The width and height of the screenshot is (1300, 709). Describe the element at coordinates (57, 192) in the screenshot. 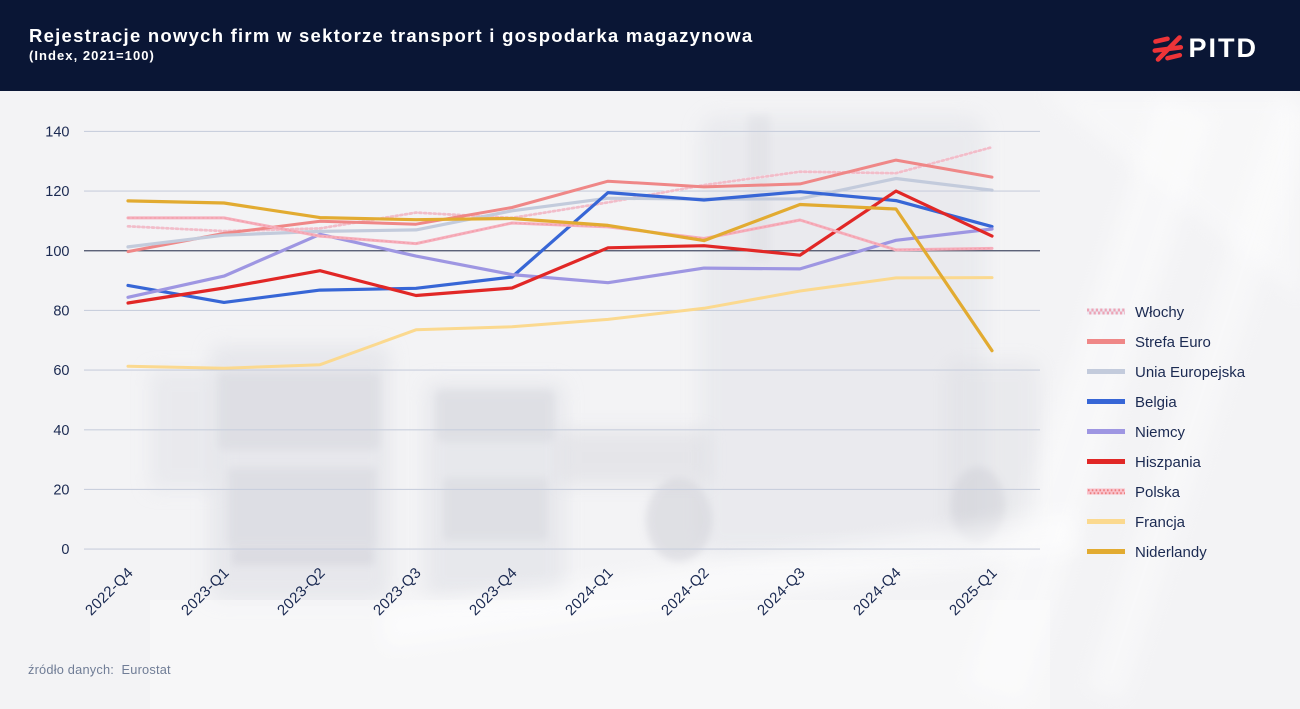

I see `svg-text: 120` at that location.